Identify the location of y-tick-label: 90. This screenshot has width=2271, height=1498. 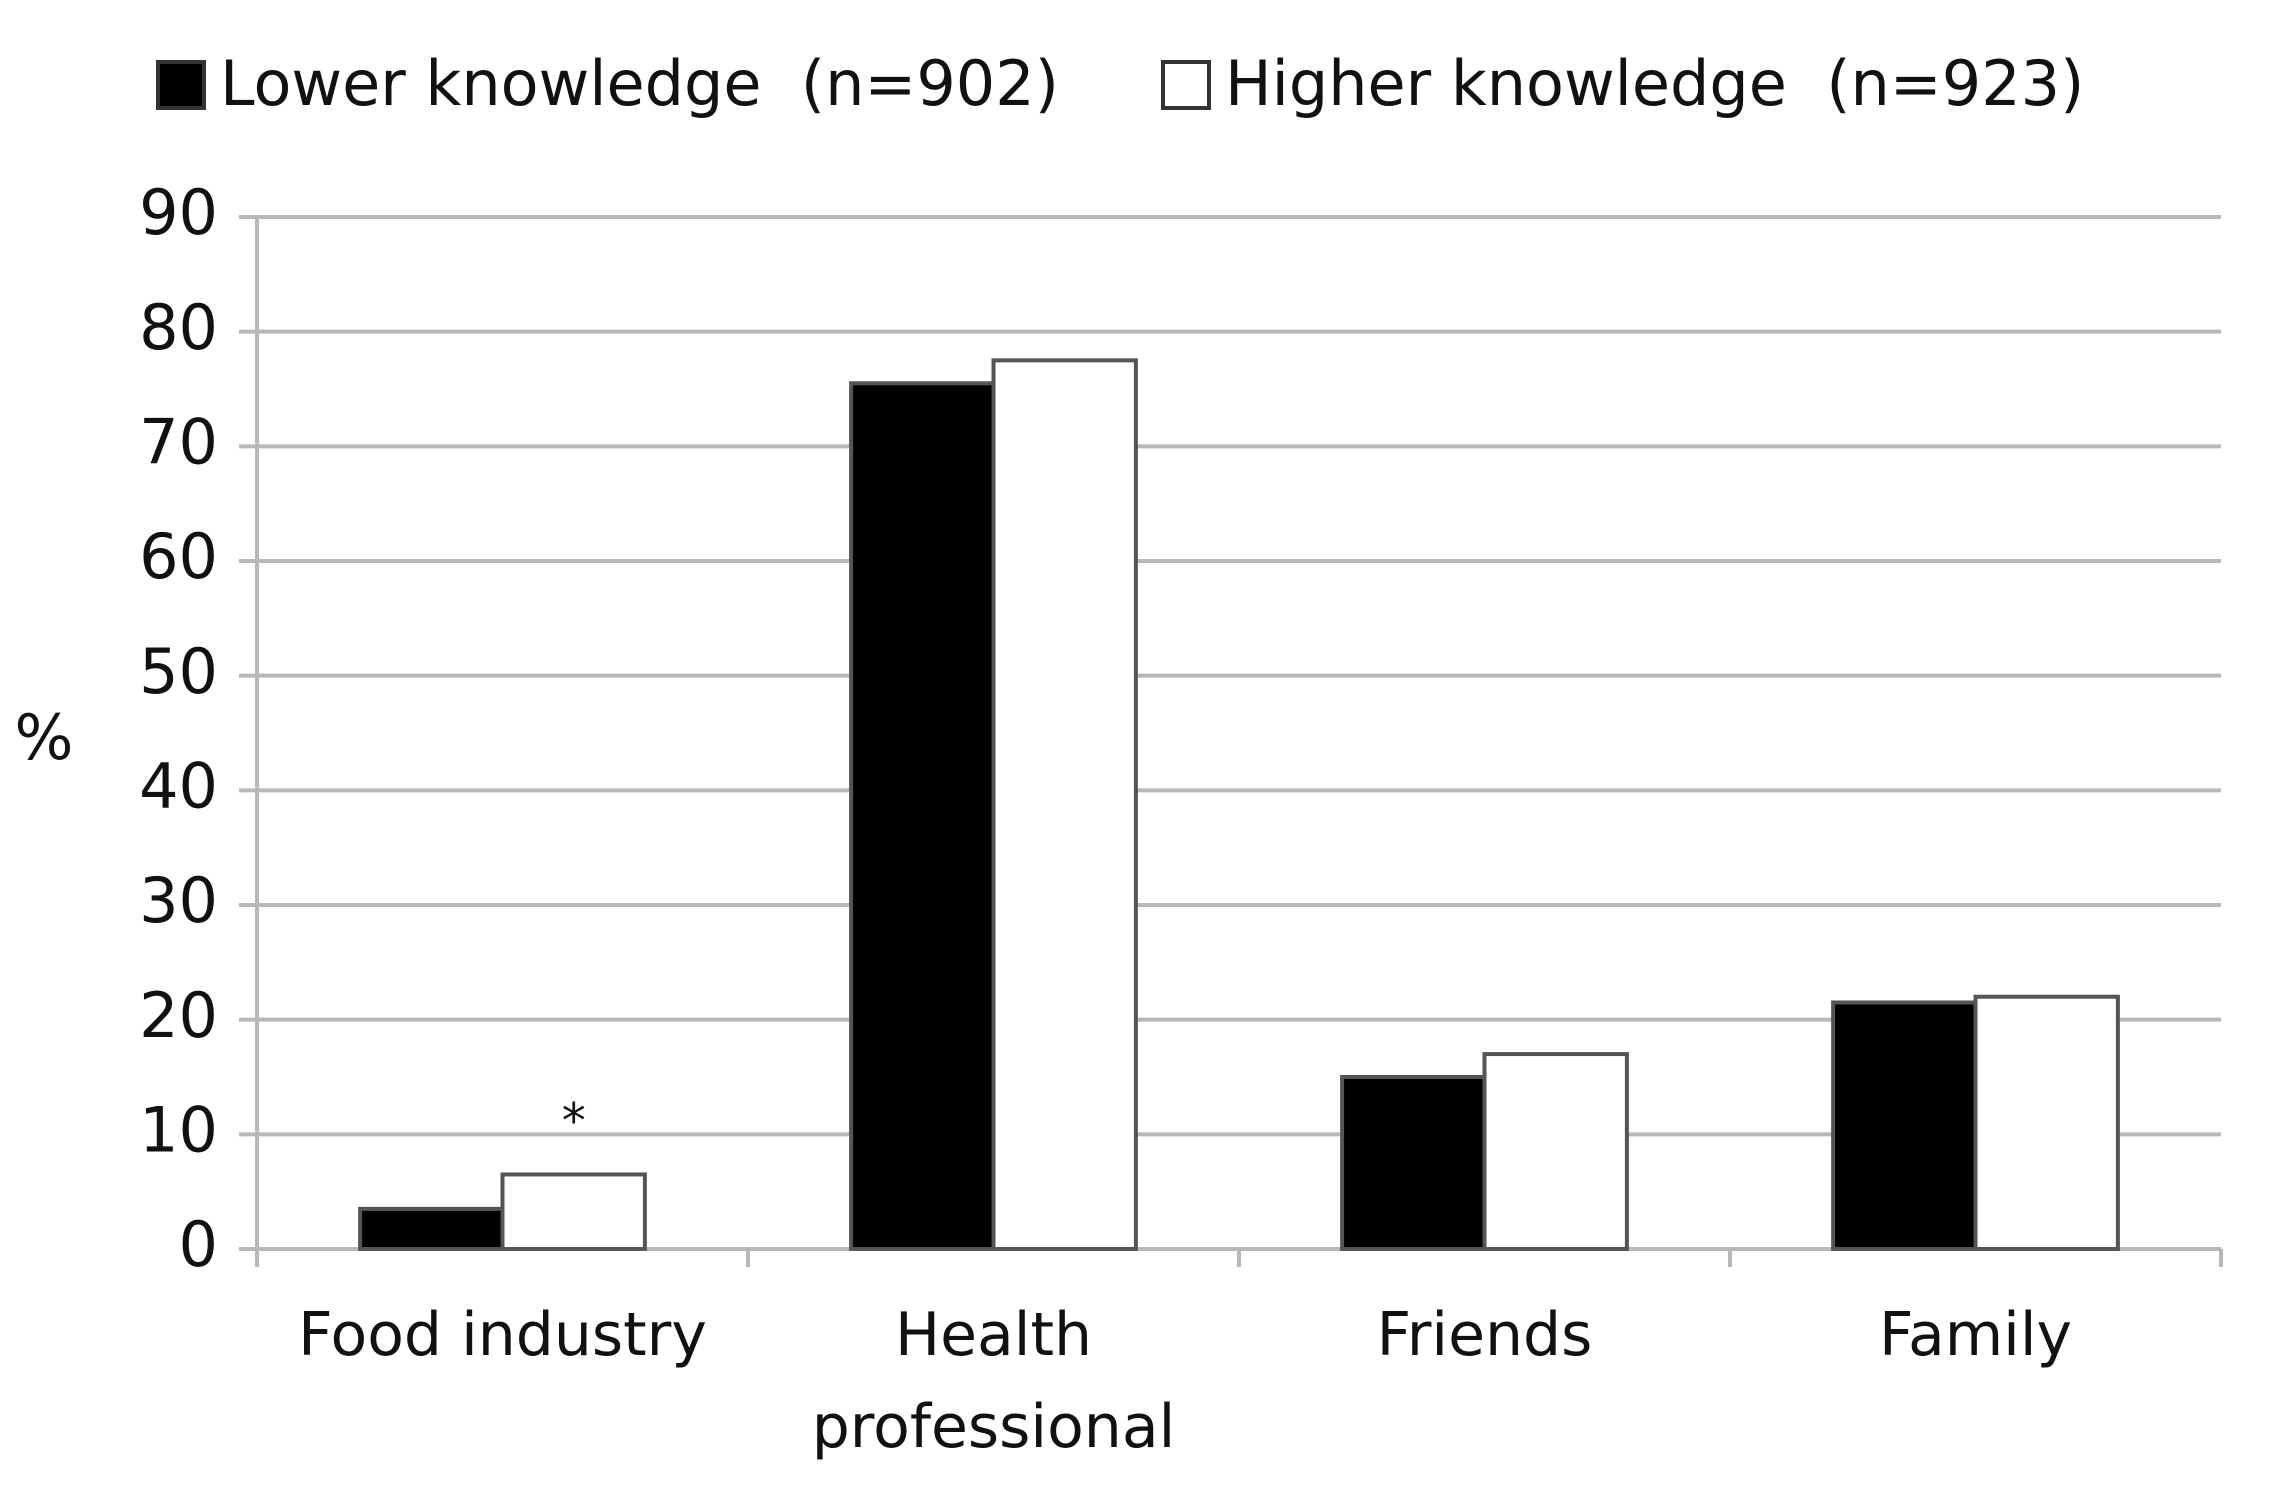
(178, 212).